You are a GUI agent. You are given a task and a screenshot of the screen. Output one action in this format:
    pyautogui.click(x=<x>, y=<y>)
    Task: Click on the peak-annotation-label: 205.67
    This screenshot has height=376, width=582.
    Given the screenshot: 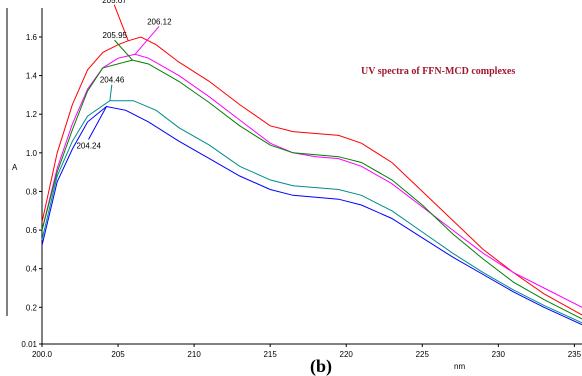 What is the action you would take?
    pyautogui.click(x=114, y=2)
    